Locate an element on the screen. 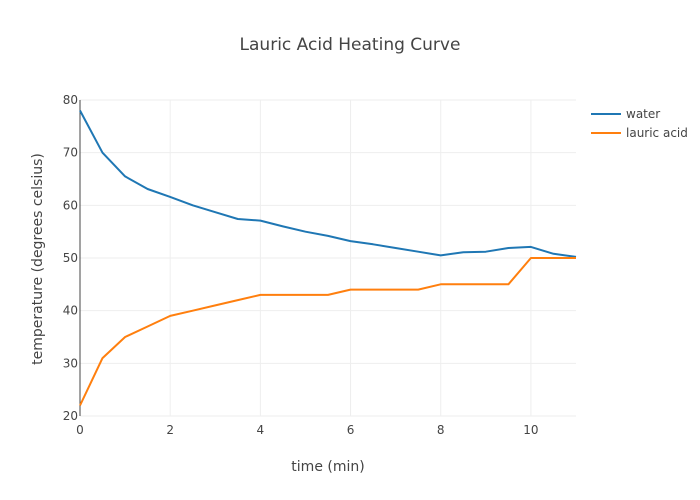  legend-item-lauric-acid: lauric acid is located at coordinates (639, 133).